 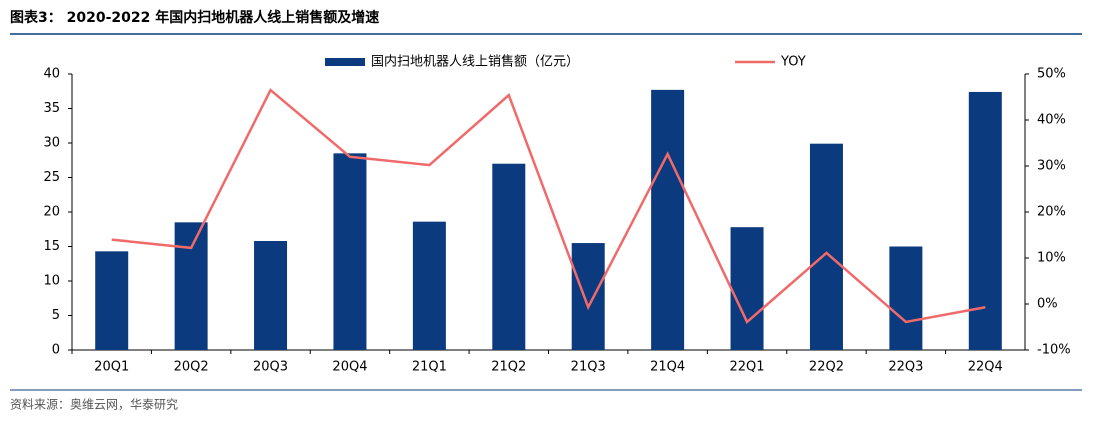 I want to click on legend-label: 国内扫地机器人线上销售额（亿元）, so click(x=475, y=62).